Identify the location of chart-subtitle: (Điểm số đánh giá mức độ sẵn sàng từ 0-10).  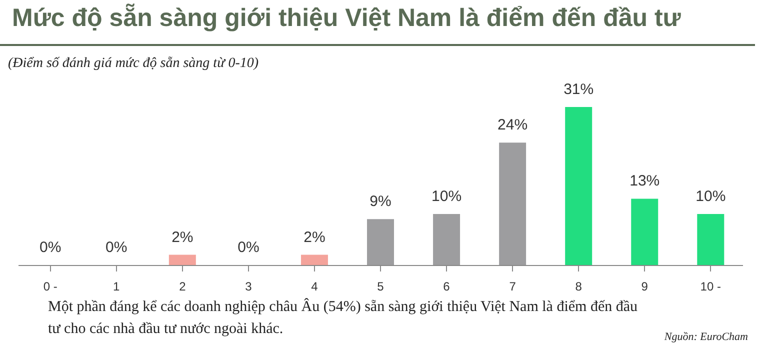
(133, 64).